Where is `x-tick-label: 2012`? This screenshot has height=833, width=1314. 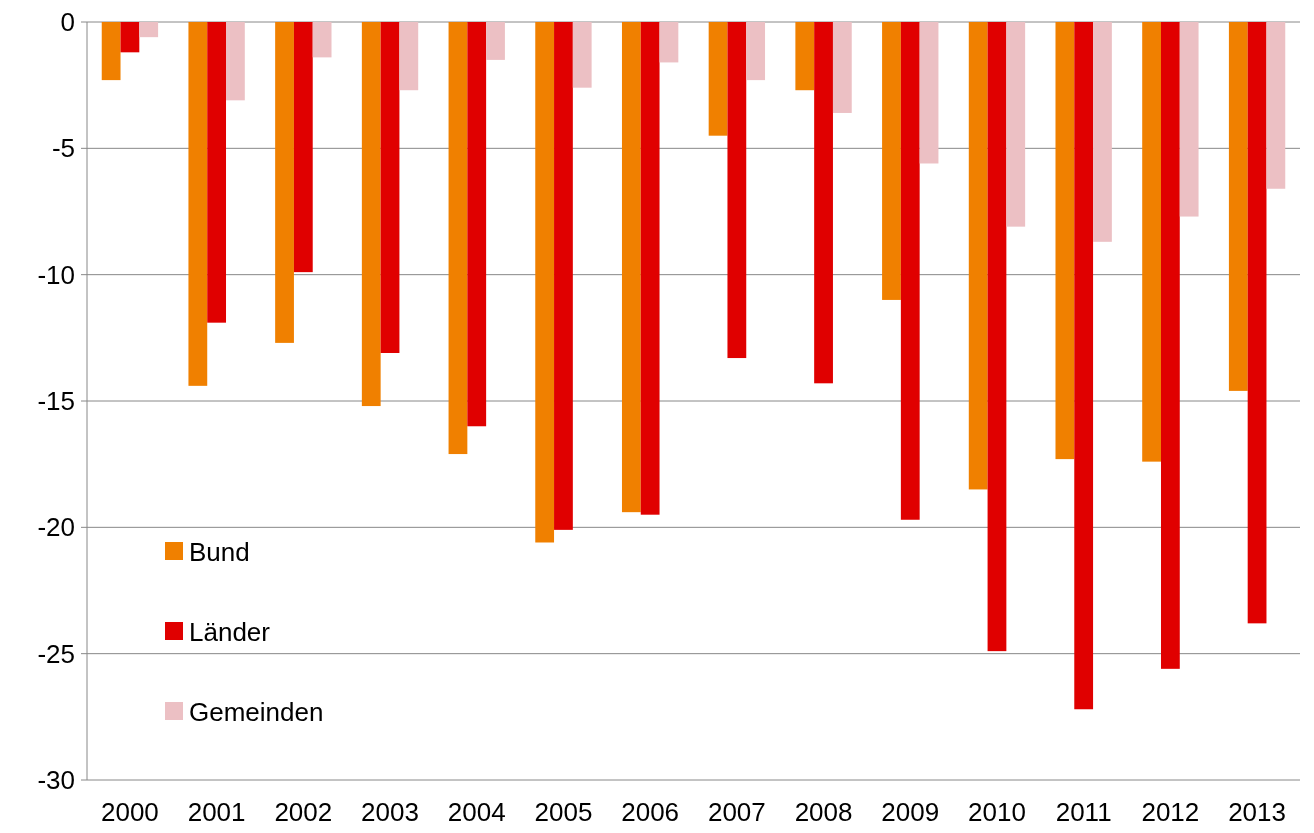
x-tick-label: 2012 is located at coordinates (1170, 812).